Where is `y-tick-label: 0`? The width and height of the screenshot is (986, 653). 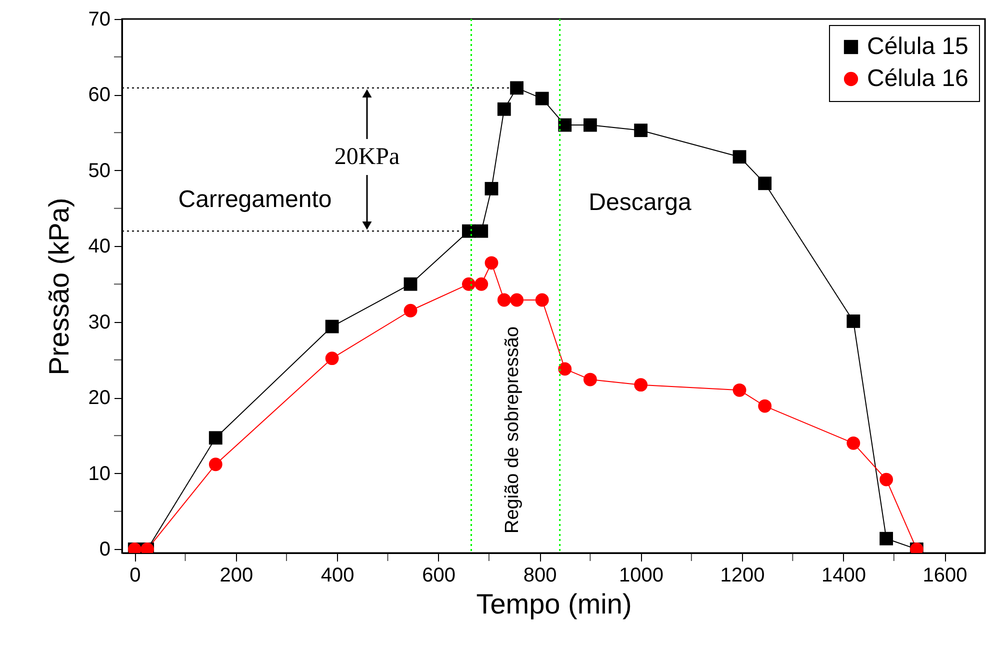 y-tick-label: 0 is located at coordinates (104, 549).